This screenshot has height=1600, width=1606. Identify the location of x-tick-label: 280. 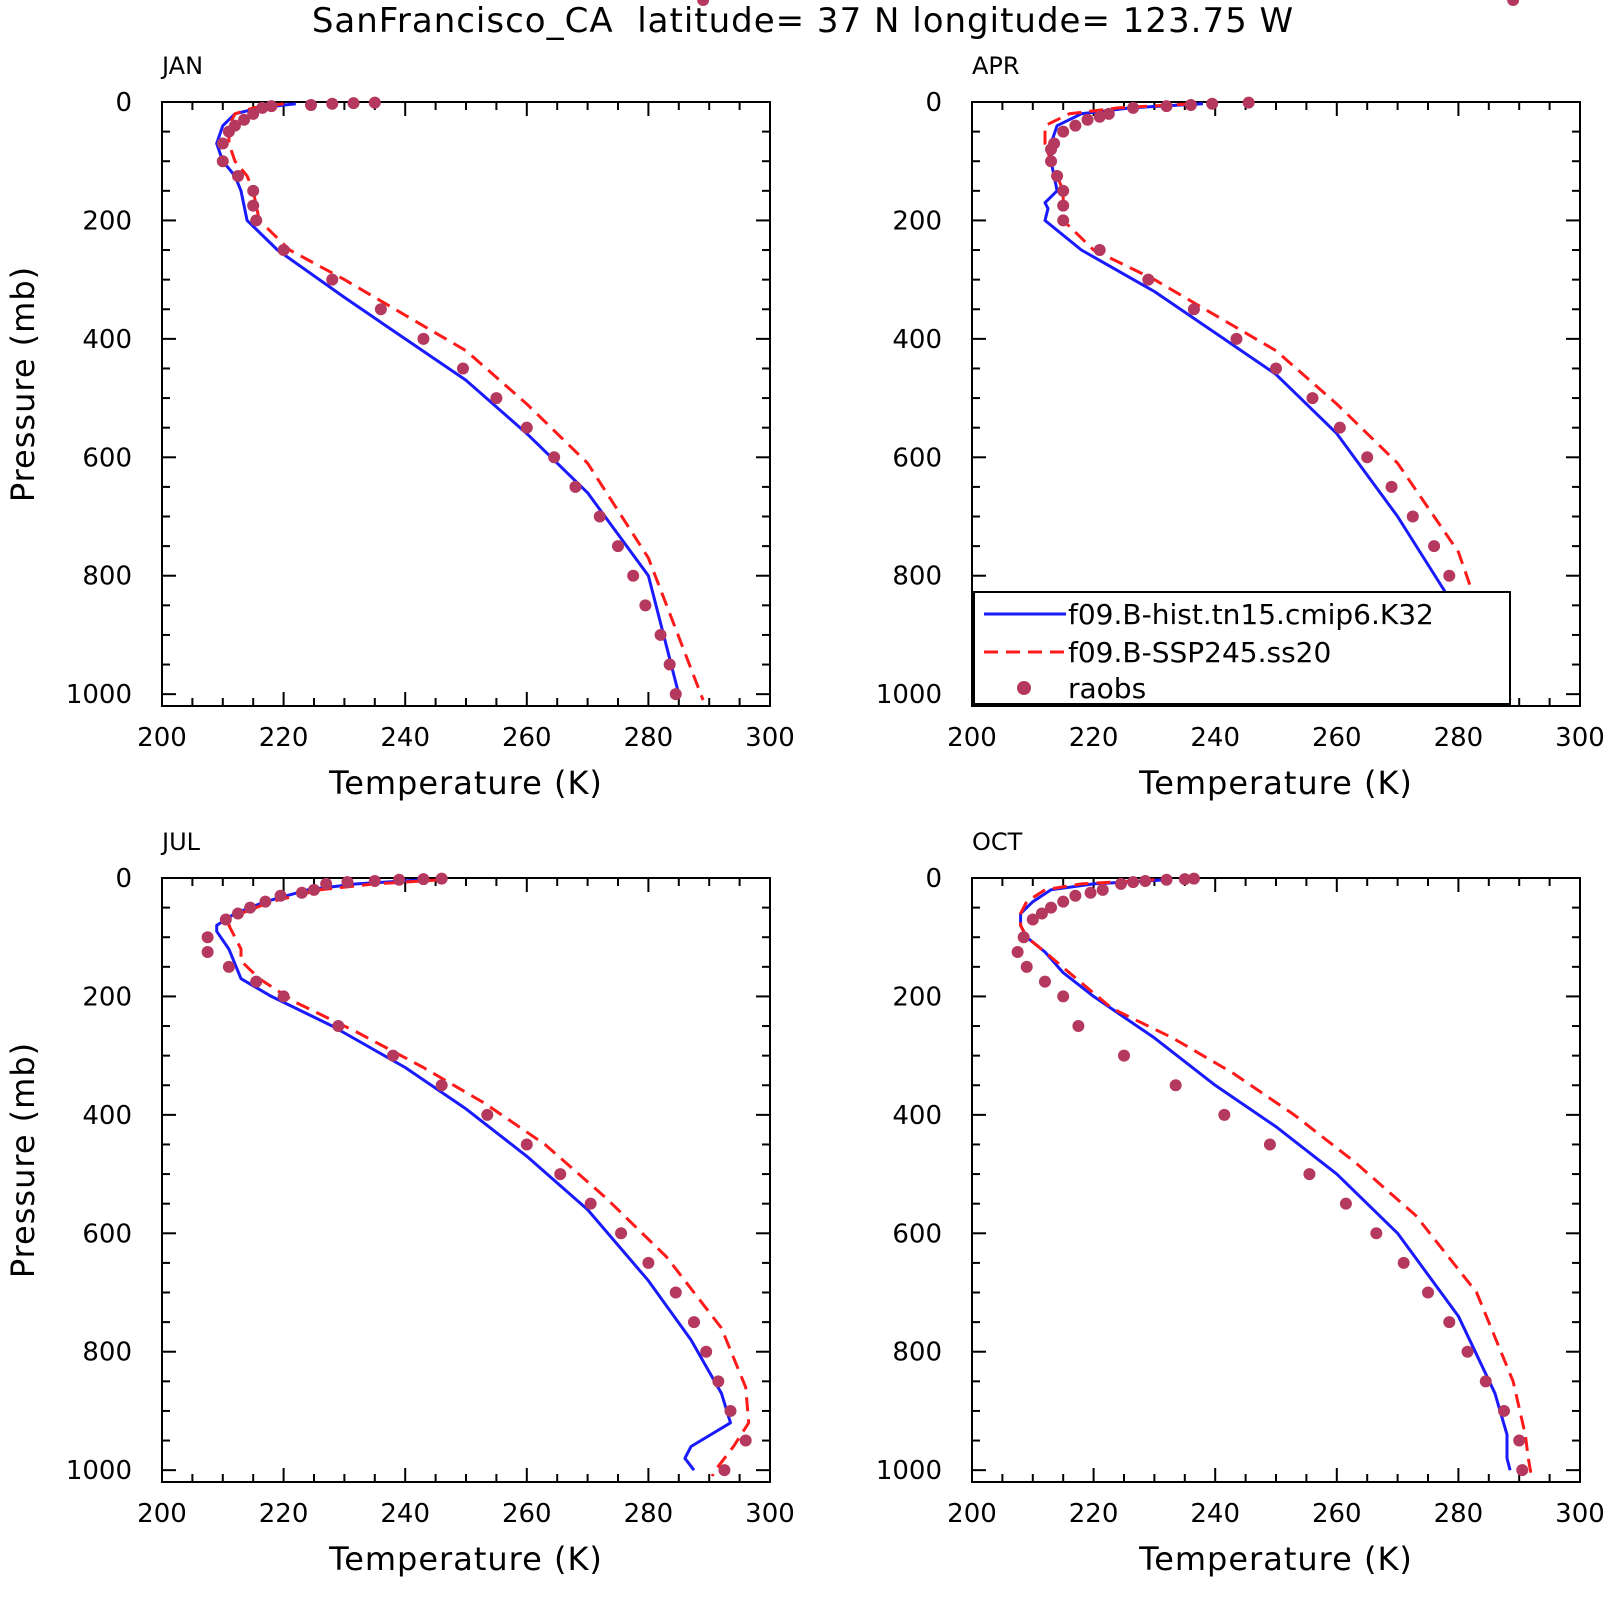
(1459, 738).